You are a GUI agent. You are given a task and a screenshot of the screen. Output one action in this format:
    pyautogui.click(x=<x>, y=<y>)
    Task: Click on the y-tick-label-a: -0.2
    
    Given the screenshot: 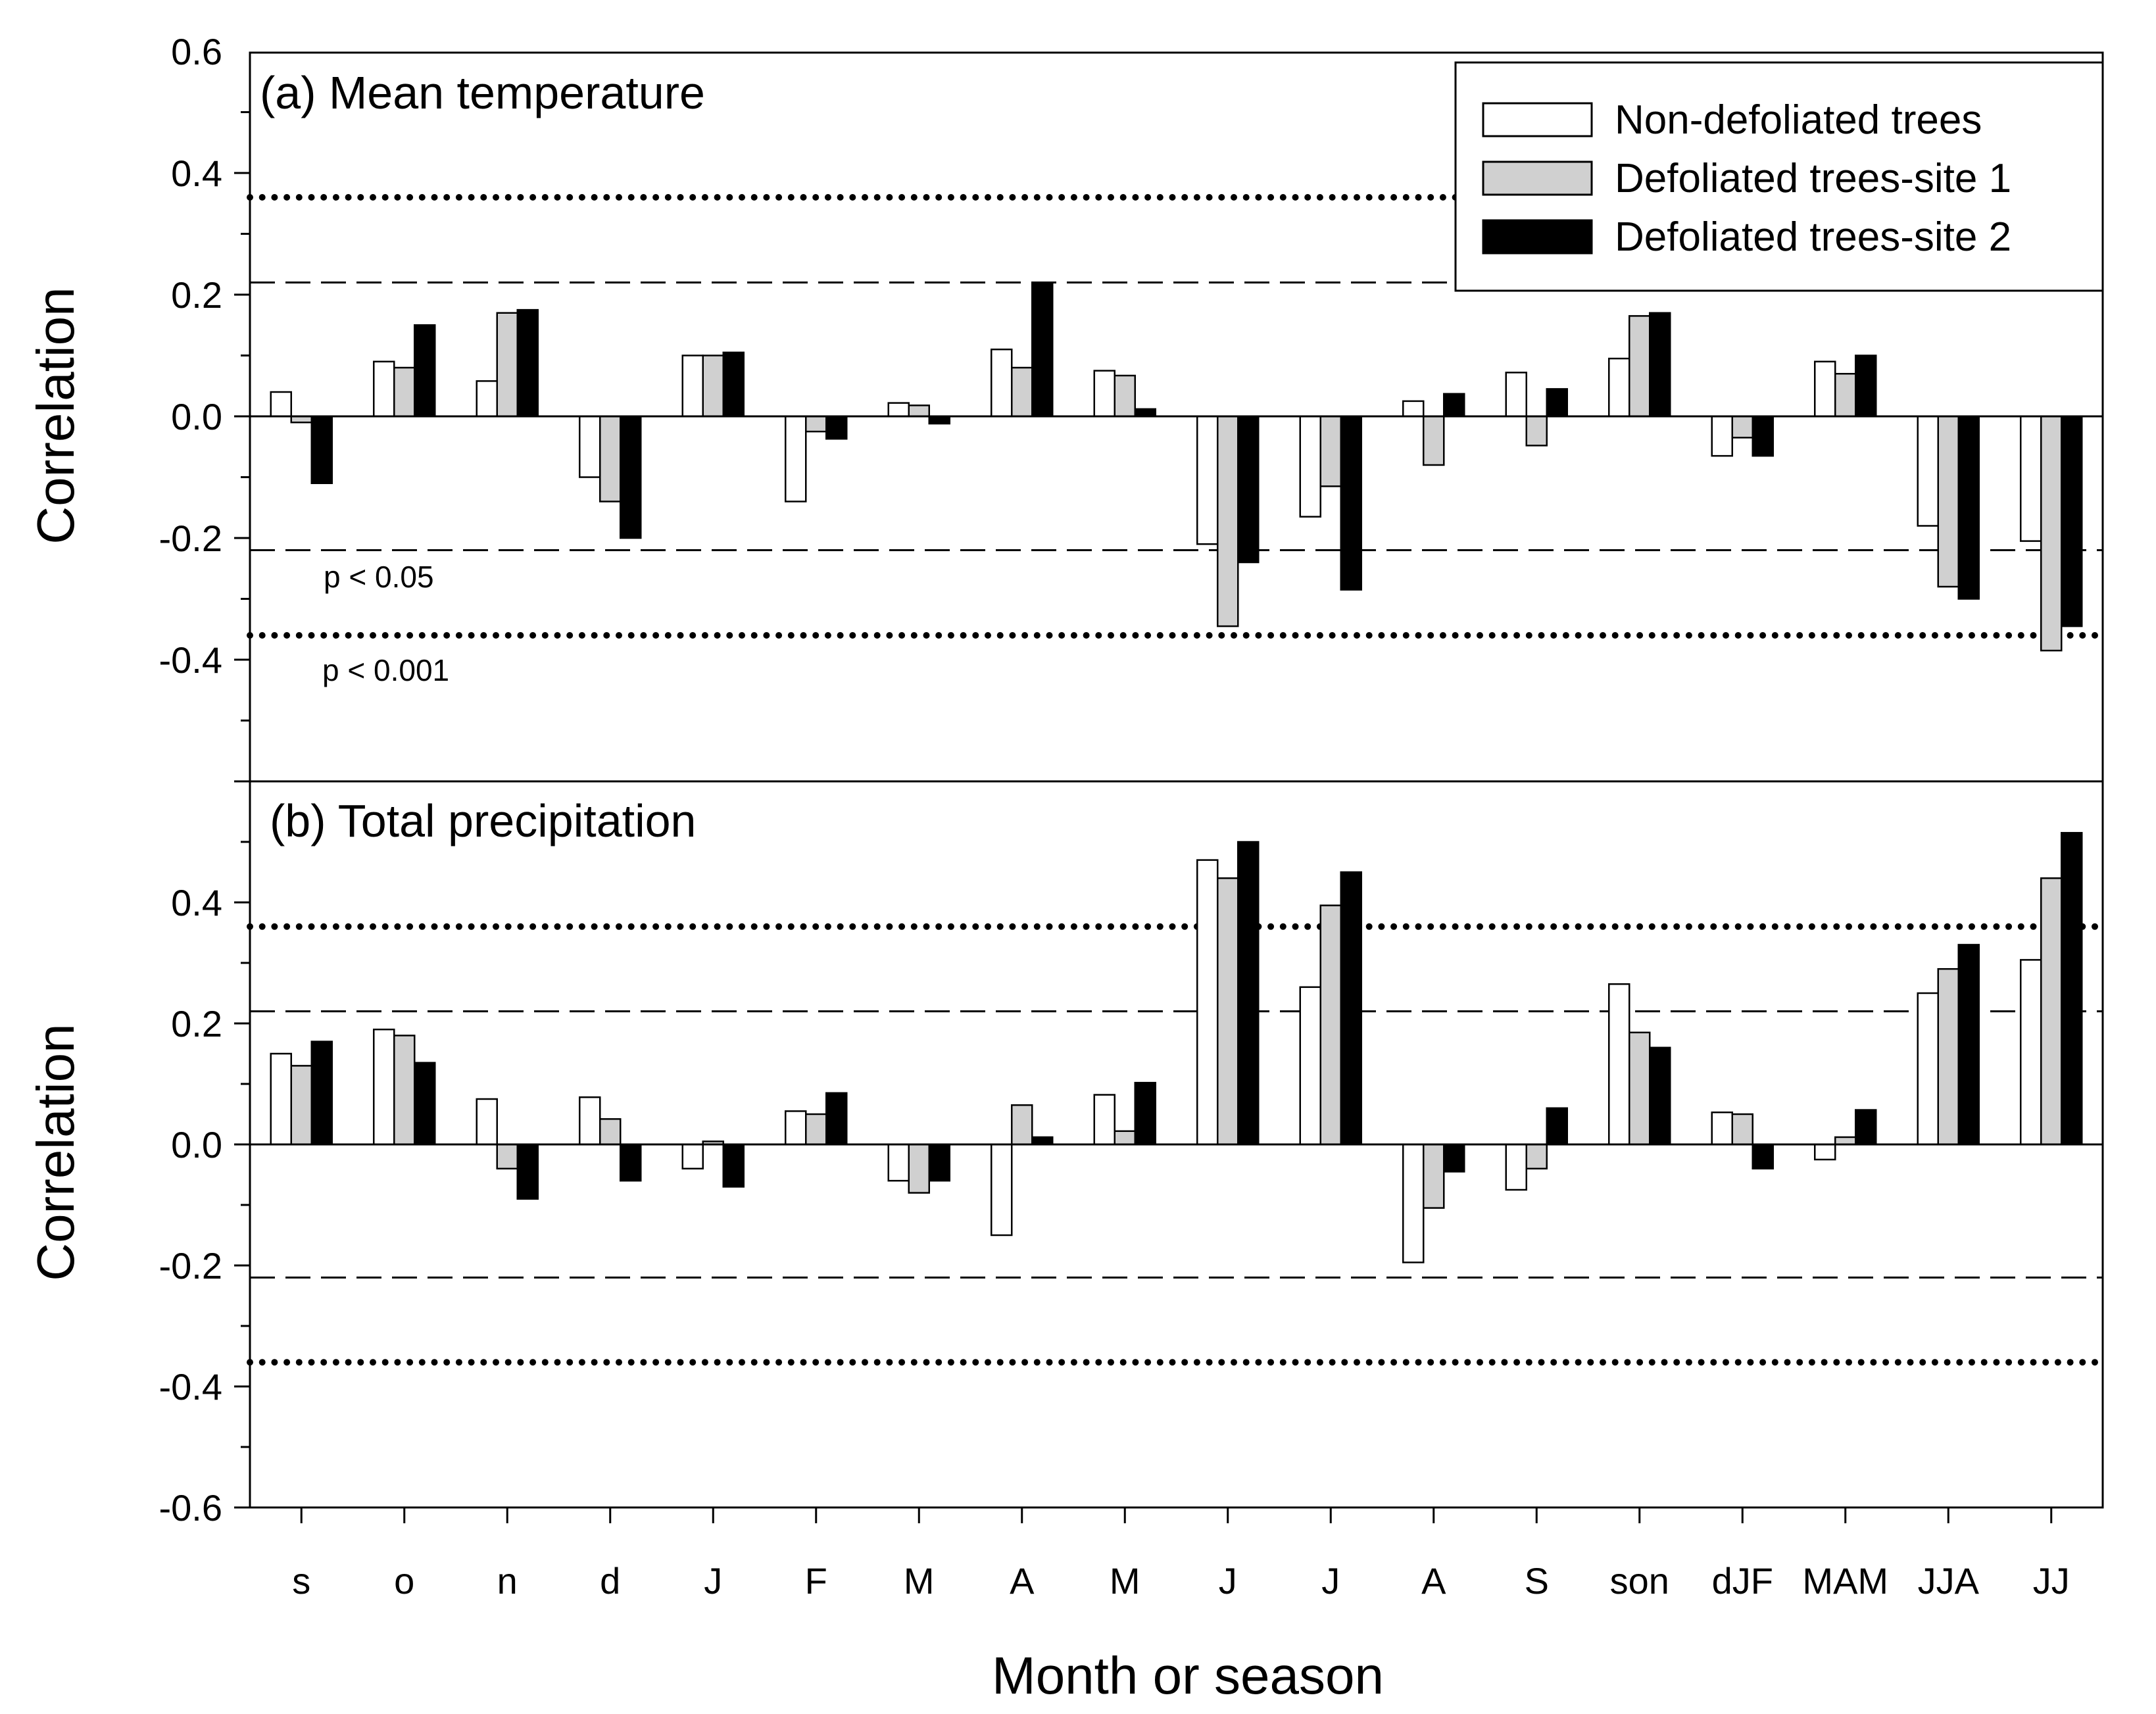 What is the action you would take?
    pyautogui.click(x=191, y=538)
    